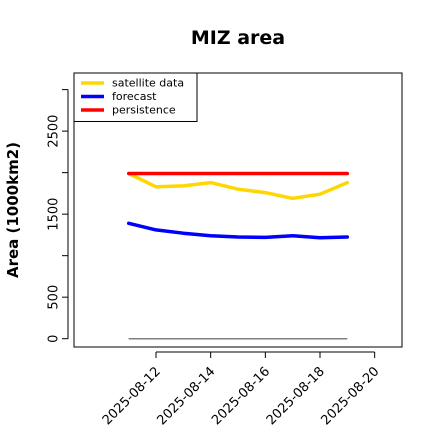 Image resolution: width=440 pixels, height=445 pixels. What do you see at coordinates (238, 186) in the screenshot?
I see `series-line-satellite-data` at bounding box center [238, 186].